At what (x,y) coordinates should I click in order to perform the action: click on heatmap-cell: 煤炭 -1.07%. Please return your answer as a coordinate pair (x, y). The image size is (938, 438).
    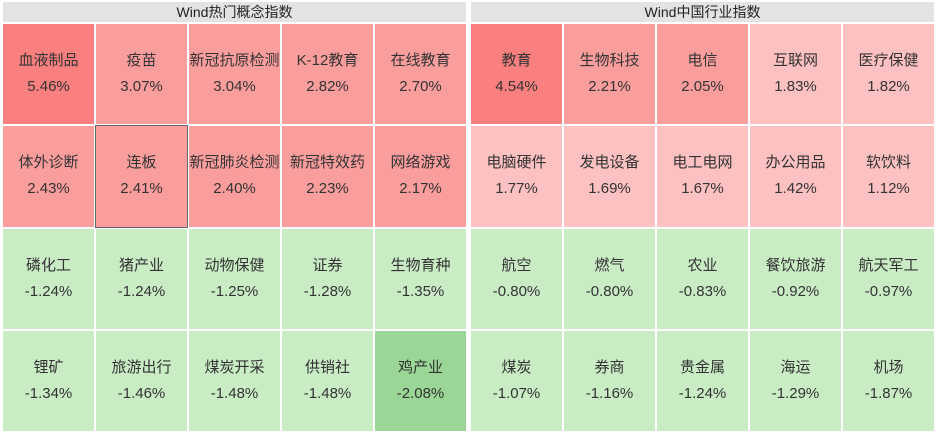
    Looking at the image, I should click on (516, 380).